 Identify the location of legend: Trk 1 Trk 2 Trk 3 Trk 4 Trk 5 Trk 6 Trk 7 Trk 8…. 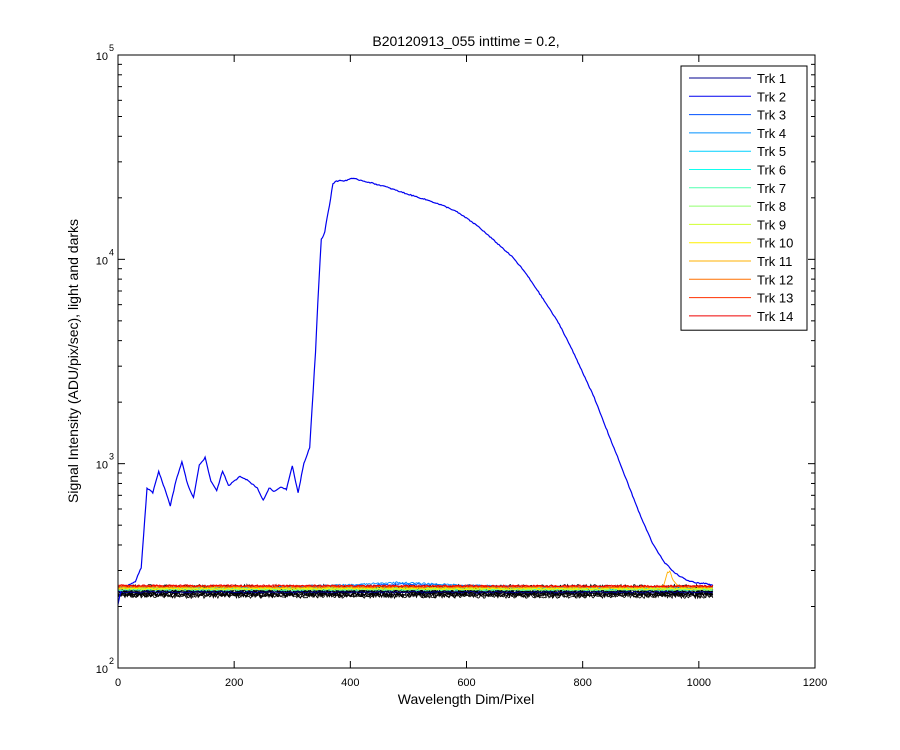
(744, 198).